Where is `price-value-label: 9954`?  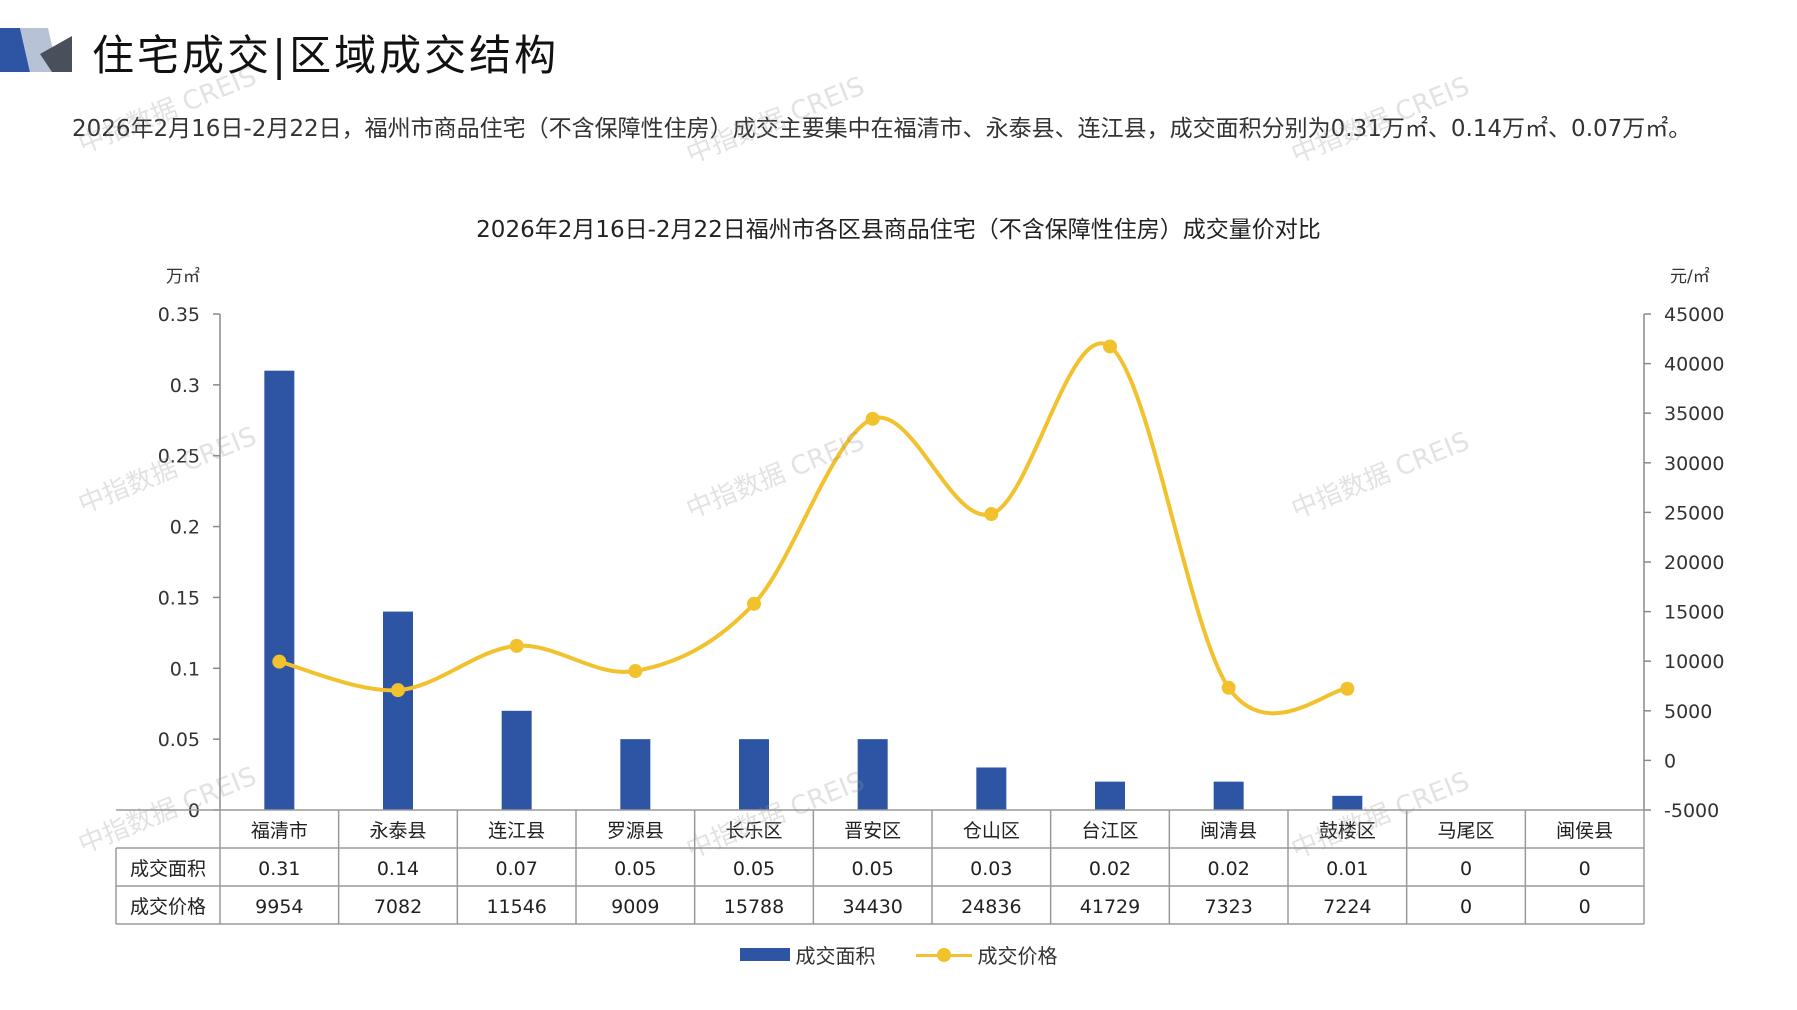
price-value-label: 9954 is located at coordinates (279, 907).